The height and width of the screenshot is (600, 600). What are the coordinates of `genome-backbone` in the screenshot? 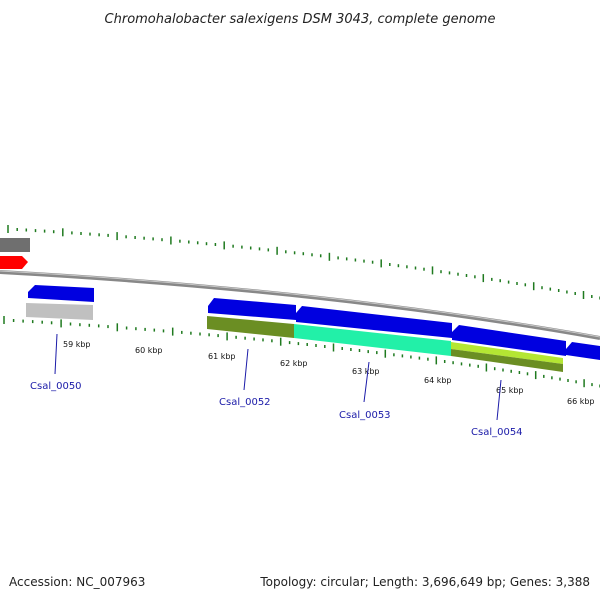 It's located at (300, 305).